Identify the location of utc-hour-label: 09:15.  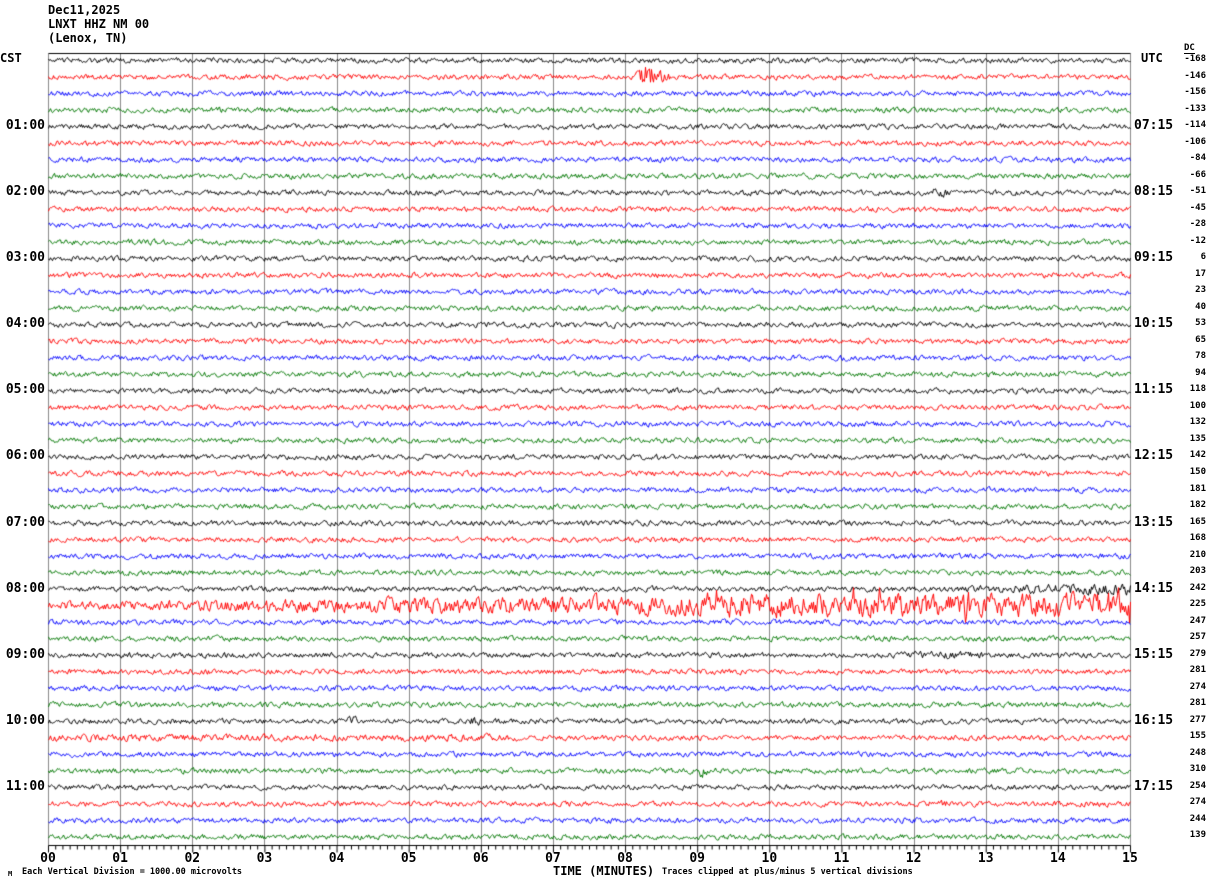
(1154, 258).